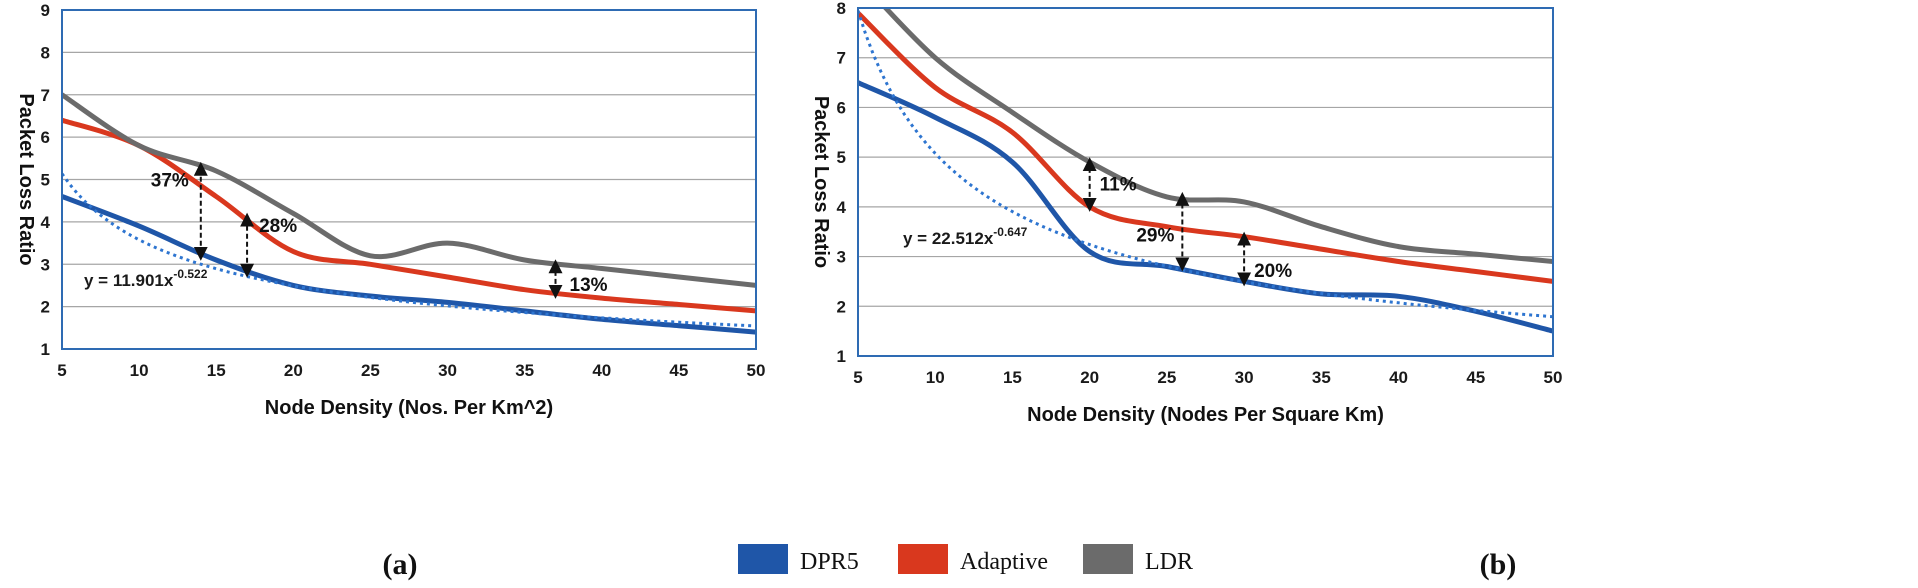 The image size is (1918, 588). Describe the element at coordinates (1553, 377) in the screenshot. I see `x-tick-label-b-9: 50` at that location.